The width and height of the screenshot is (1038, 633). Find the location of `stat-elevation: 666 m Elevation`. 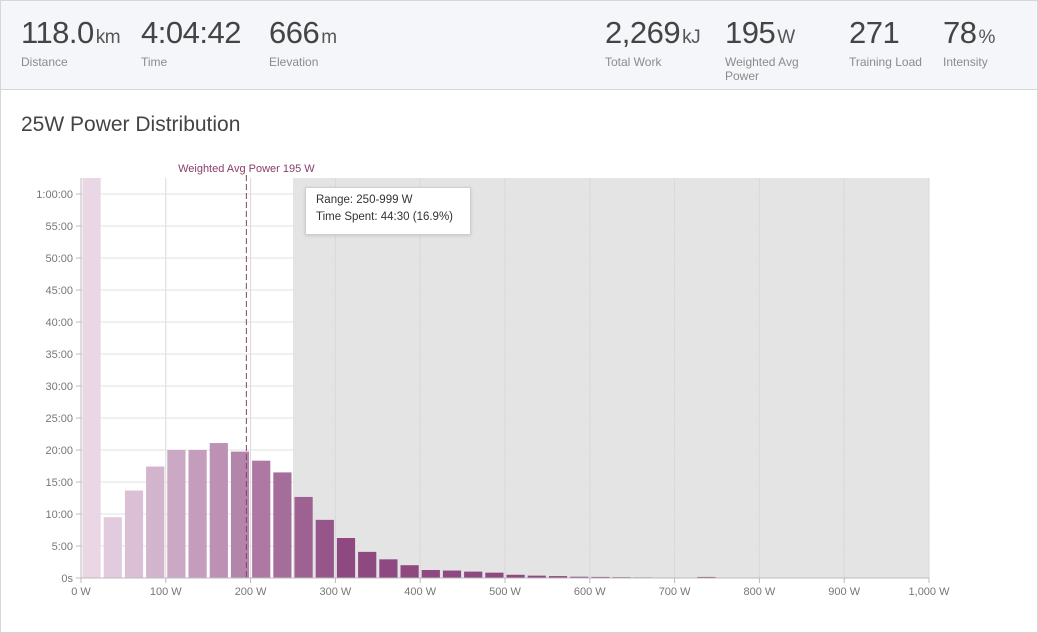

stat-elevation: 666 m Elevation is located at coordinates (303, 42).